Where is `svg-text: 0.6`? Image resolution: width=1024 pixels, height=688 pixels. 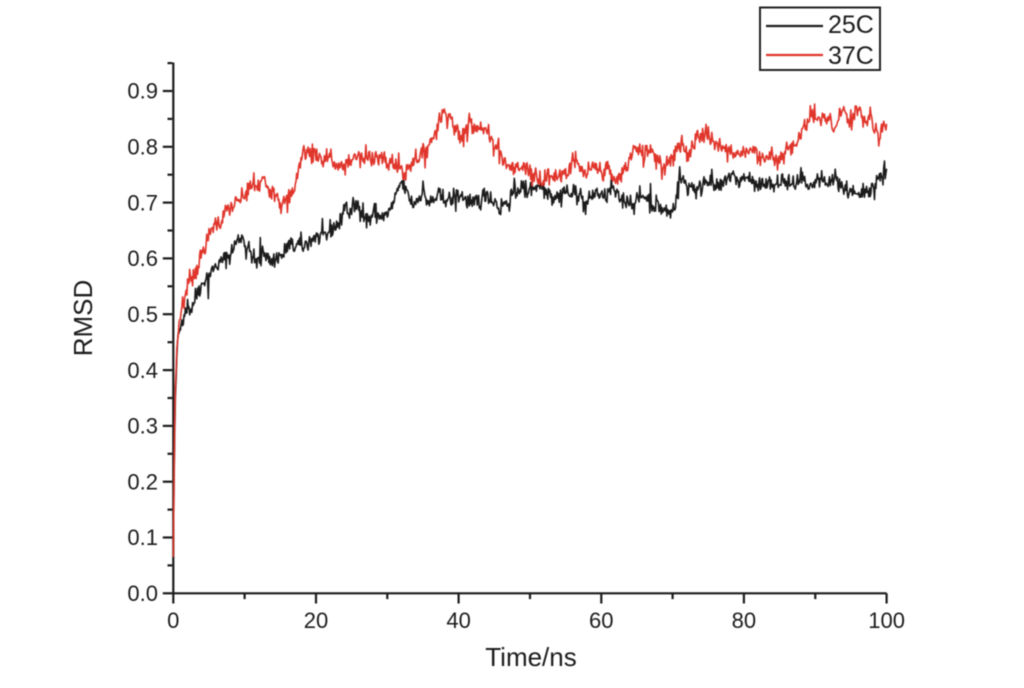 svg-text: 0.6 is located at coordinates (142, 258).